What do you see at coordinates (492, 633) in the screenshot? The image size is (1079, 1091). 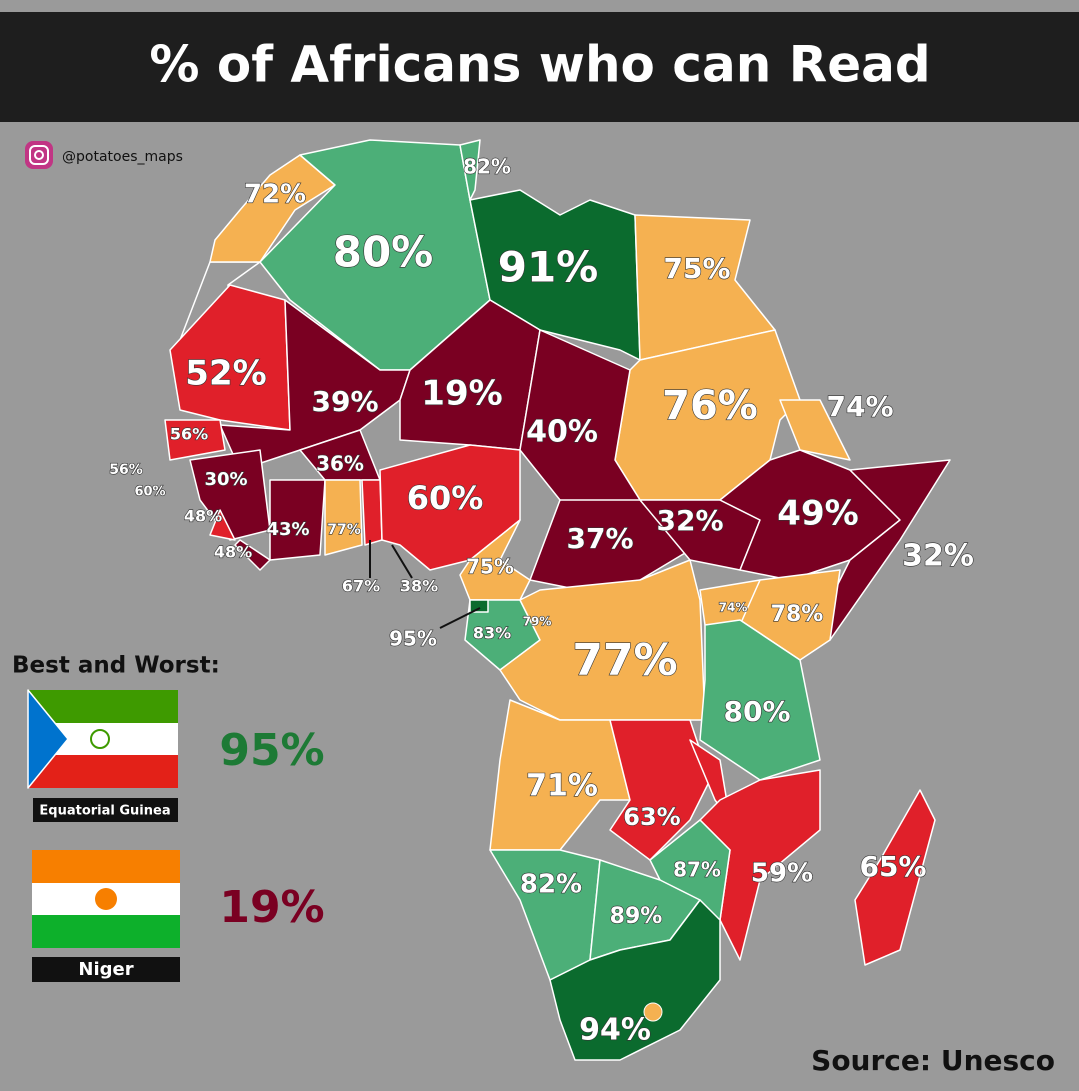 I see `country-label: 83%` at bounding box center [492, 633].